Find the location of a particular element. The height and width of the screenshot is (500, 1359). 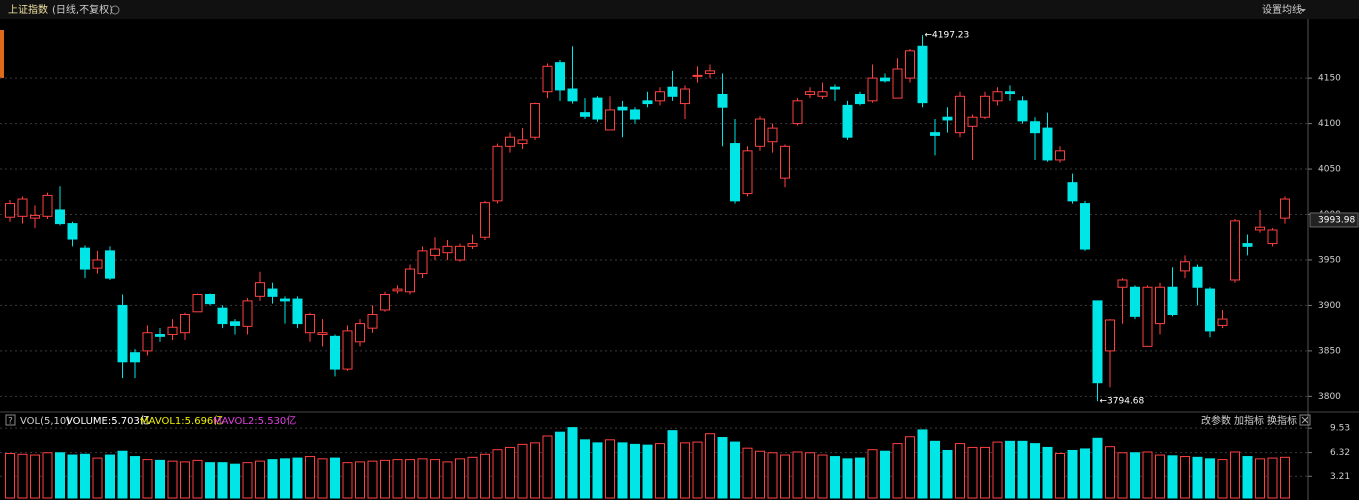

close-icon is located at coordinates (1305, 420).